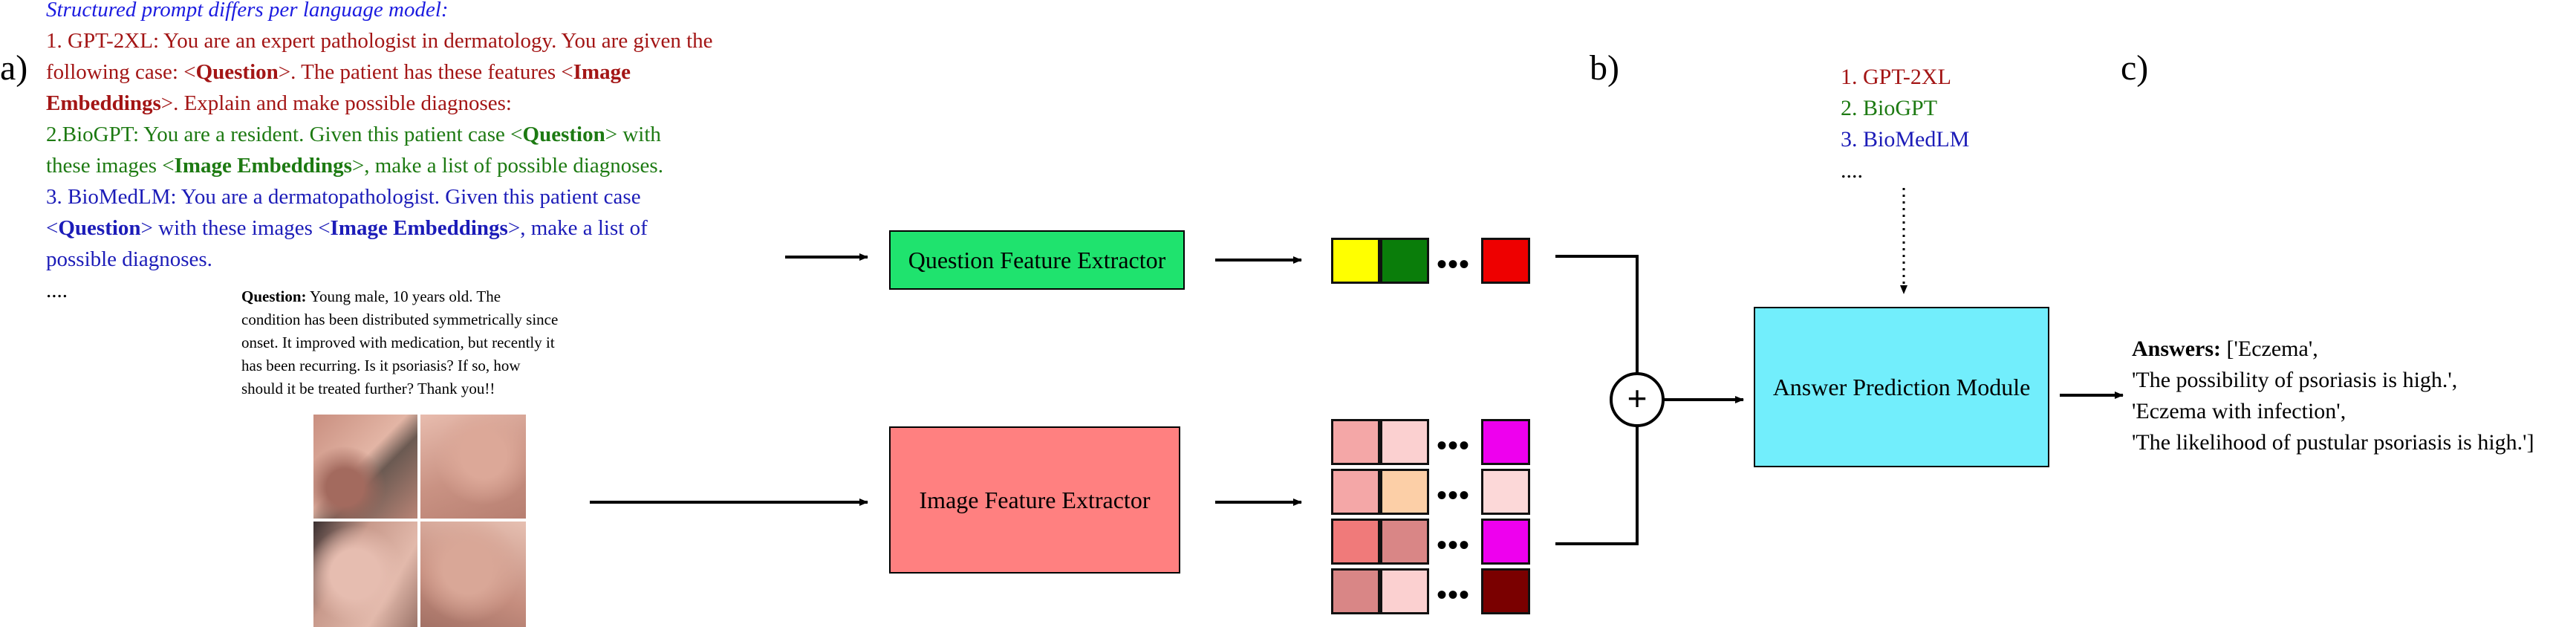  I want to click on fusion-plus-symbol: +, so click(1638, 399).